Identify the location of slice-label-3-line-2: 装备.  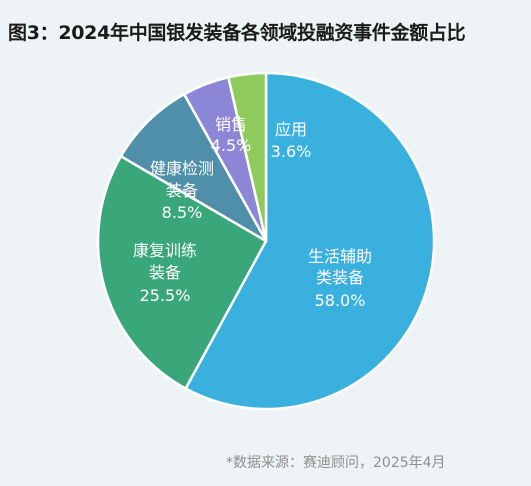
(182, 190).